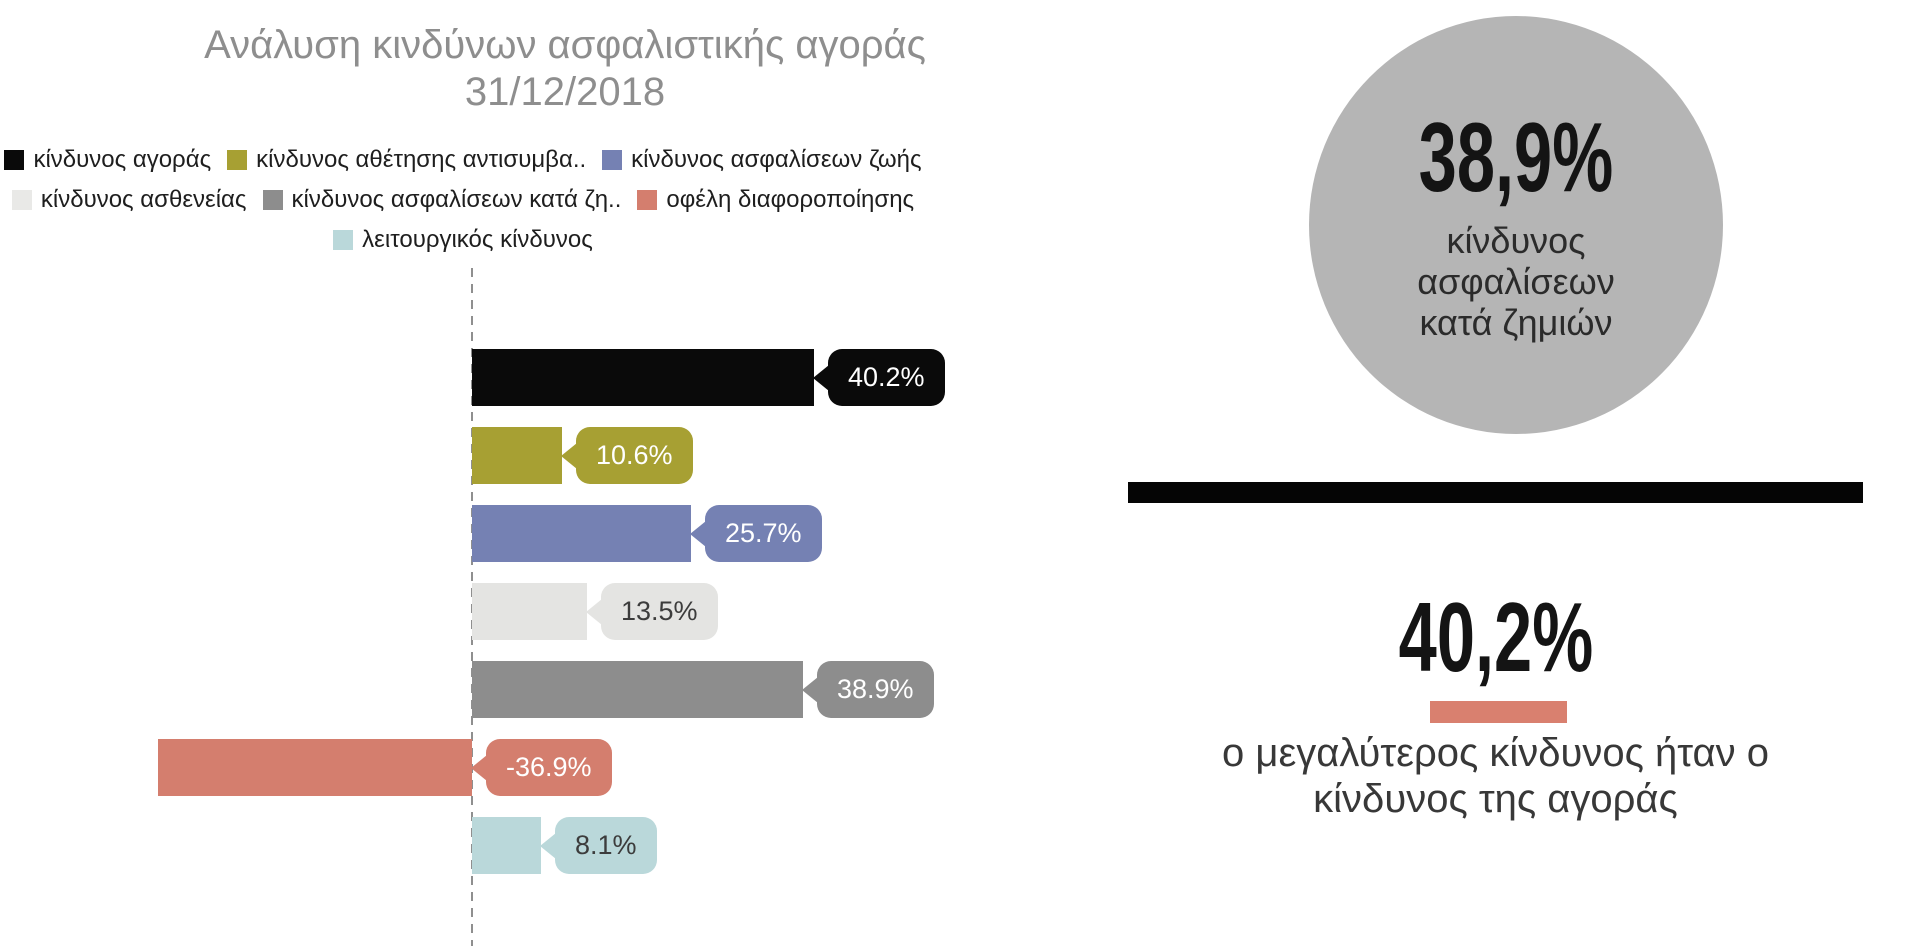  I want to click on stat-underline, so click(1498, 712).